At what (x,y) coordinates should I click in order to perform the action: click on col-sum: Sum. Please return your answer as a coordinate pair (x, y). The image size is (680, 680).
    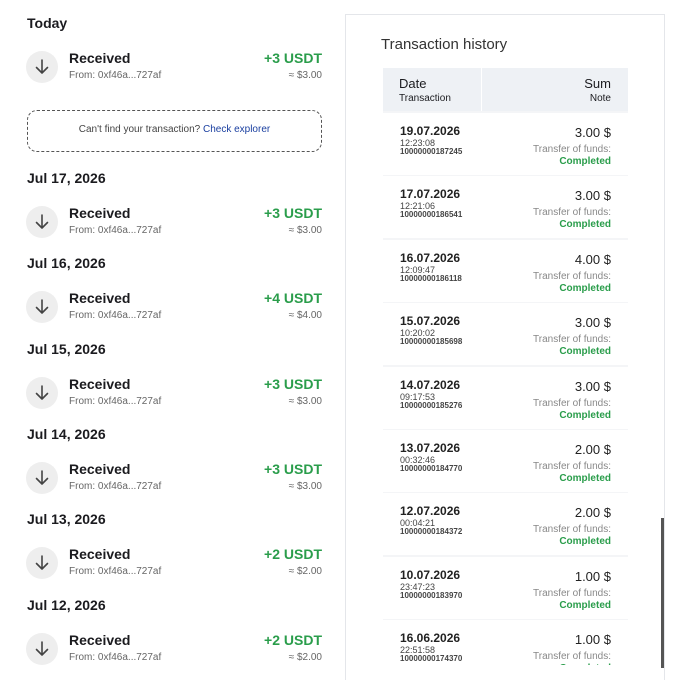
    Looking at the image, I should click on (597, 83).